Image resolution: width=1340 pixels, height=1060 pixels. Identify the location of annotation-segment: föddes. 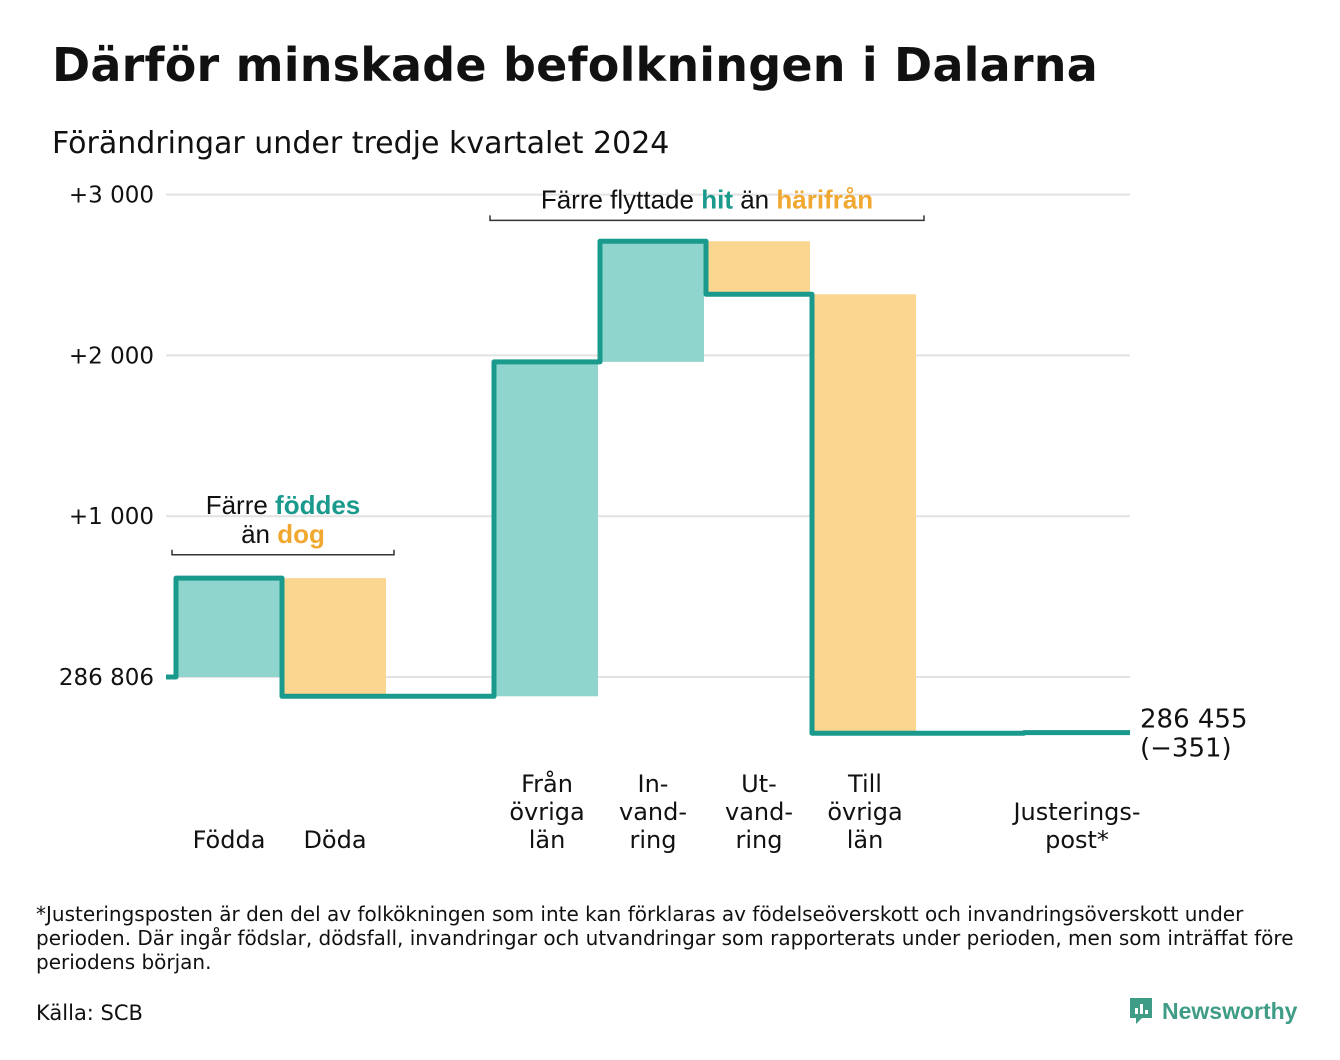
(317, 505).